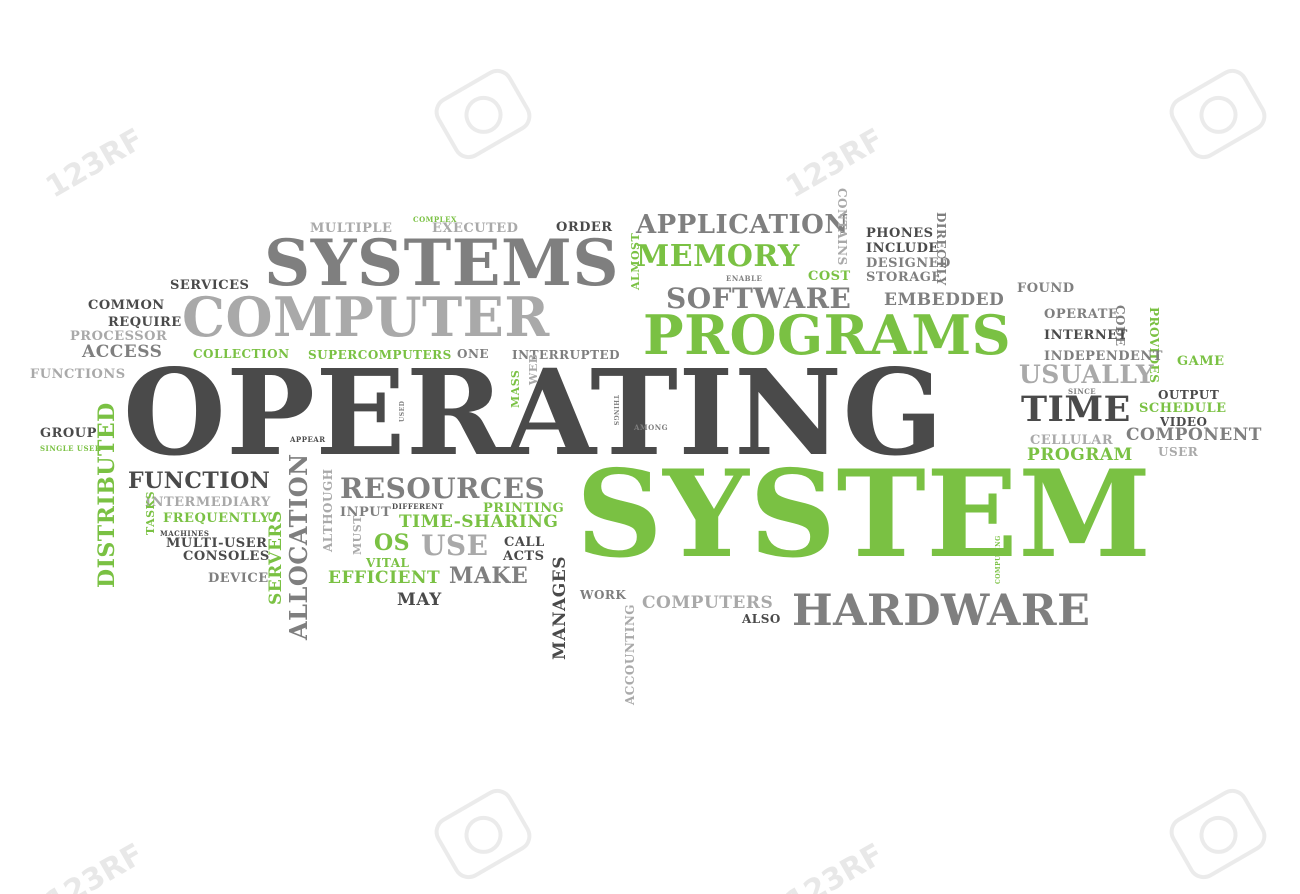 The height and width of the screenshot is (894, 1300). What do you see at coordinates (524, 556) in the screenshot?
I see `word-acts: ACTS` at bounding box center [524, 556].